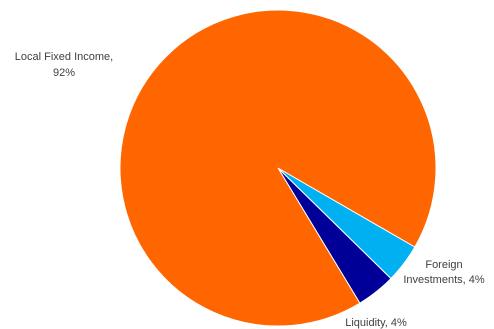 This screenshot has height=329, width=494. I want to click on data-label-local-fixed-income: Local Fixed Income, 92%, so click(64, 65).